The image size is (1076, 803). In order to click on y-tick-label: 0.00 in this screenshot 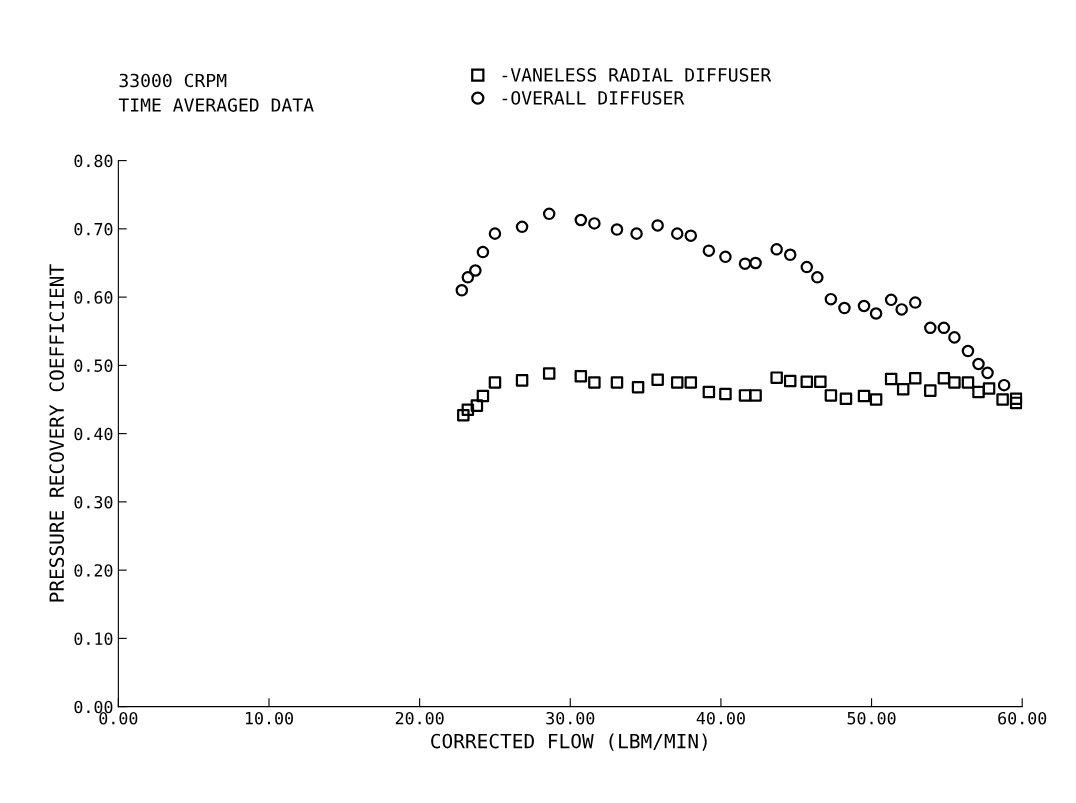, I will do `click(93, 707)`.